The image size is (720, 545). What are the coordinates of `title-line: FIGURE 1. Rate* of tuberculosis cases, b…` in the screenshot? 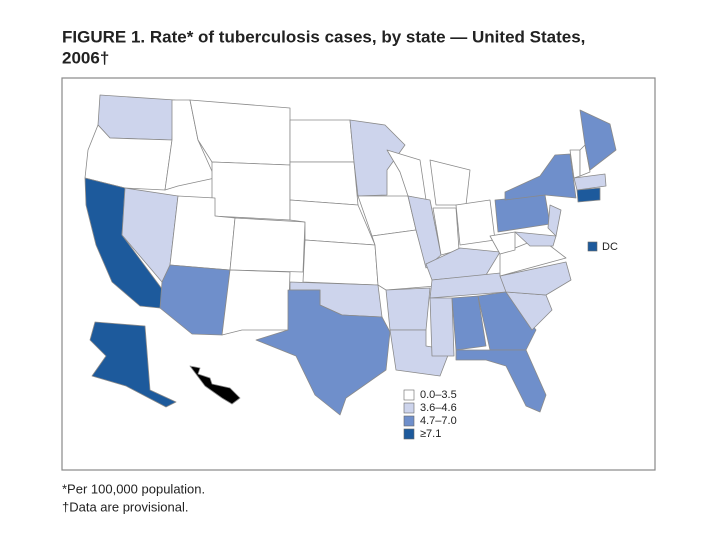 It's located at (323, 36).